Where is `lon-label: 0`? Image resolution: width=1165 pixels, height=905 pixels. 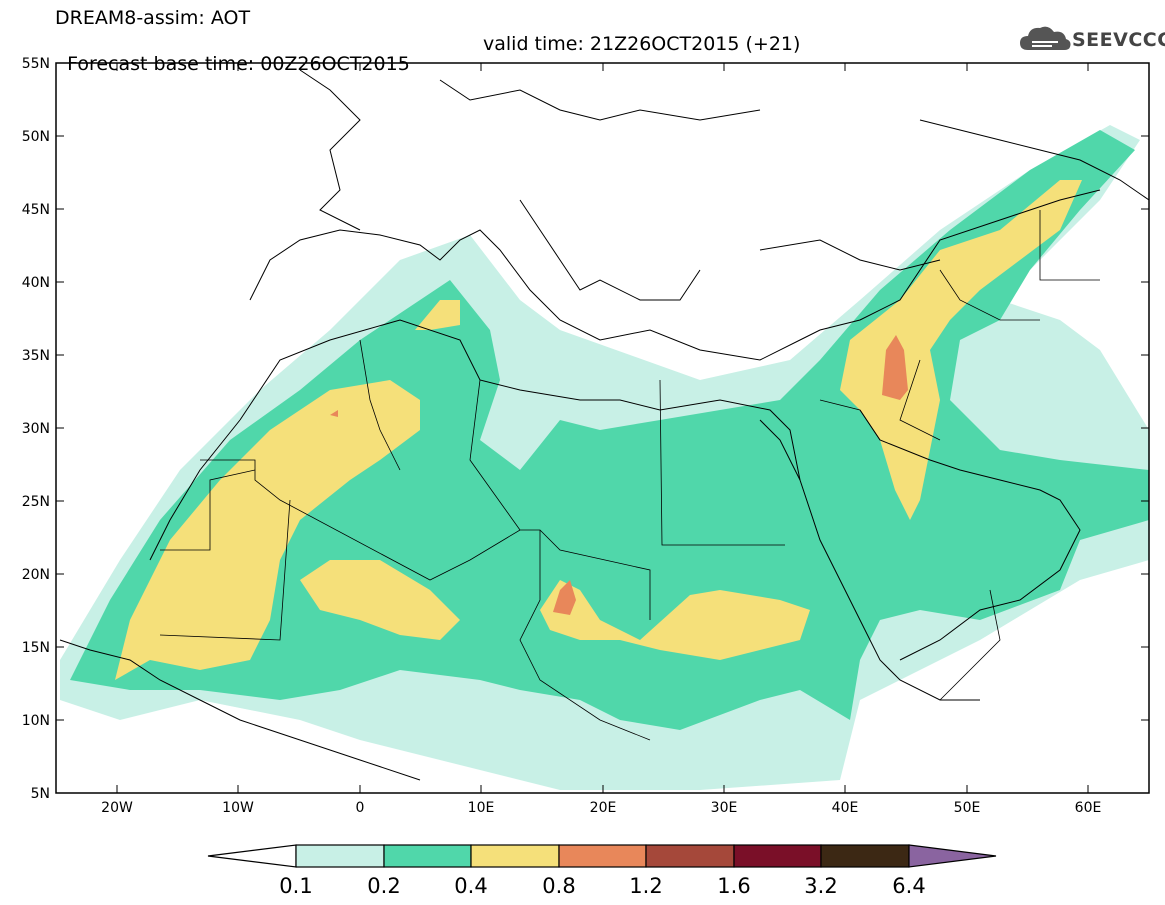 lon-label: 0 is located at coordinates (360, 808).